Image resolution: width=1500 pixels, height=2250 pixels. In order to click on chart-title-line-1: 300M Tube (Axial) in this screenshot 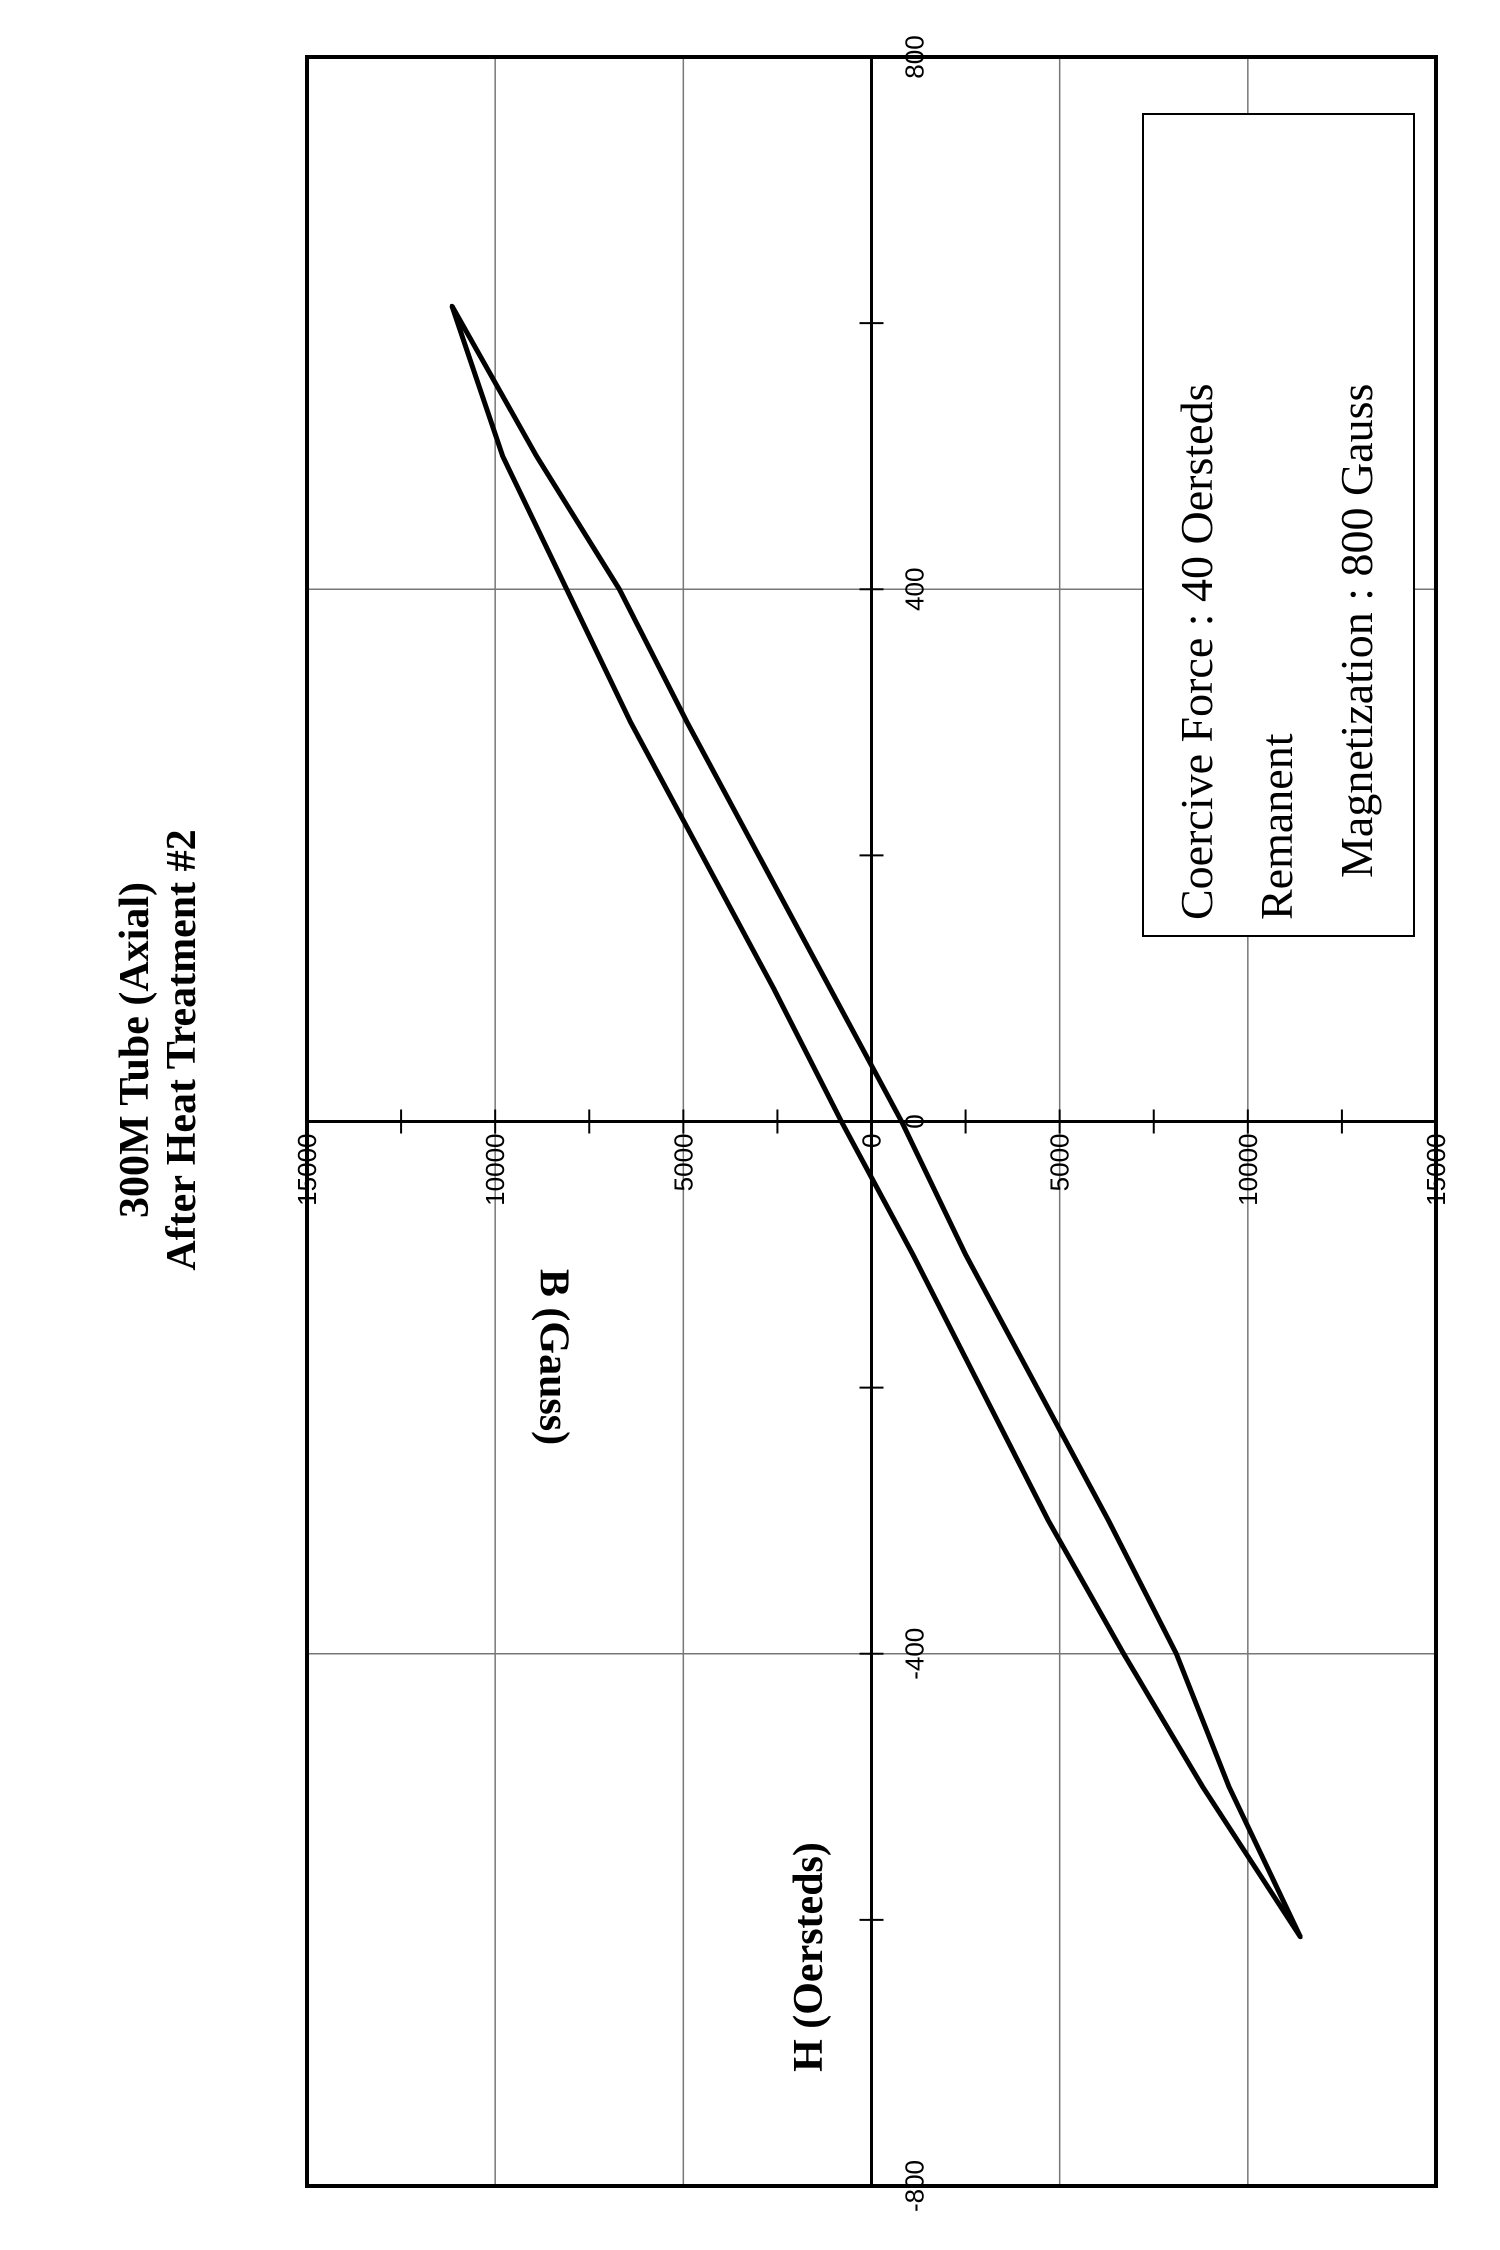, I will do `click(135, 1050)`.